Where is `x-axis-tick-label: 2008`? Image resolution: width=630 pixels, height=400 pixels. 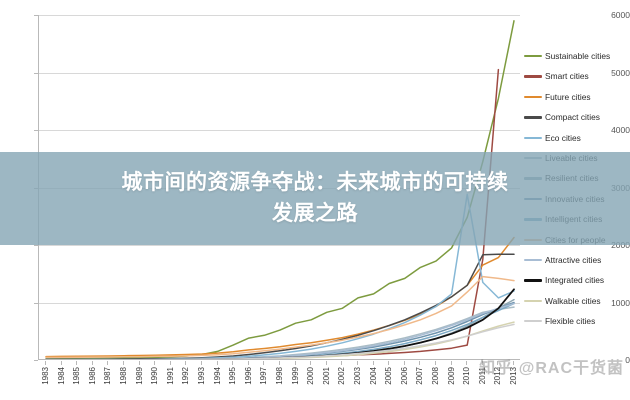
x-axis-tick-label: 2008 is located at coordinates (435, 376).